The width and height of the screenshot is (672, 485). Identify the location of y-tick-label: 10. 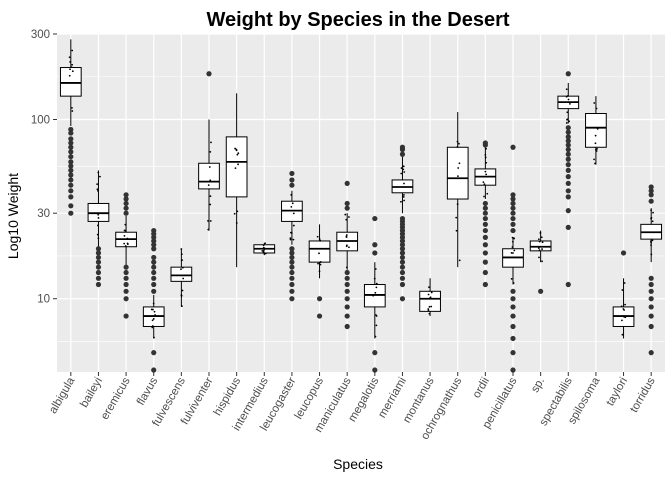
(43, 300).